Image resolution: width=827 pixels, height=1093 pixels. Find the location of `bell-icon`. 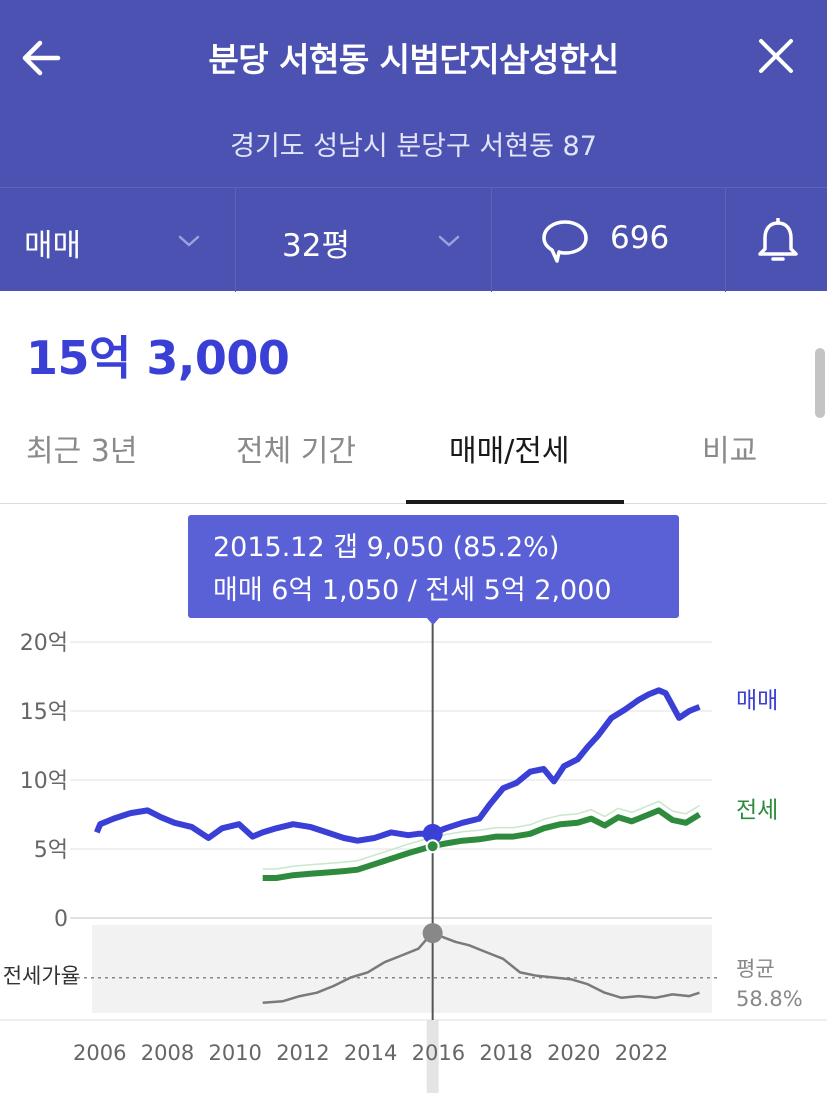

bell-icon is located at coordinates (778, 239).